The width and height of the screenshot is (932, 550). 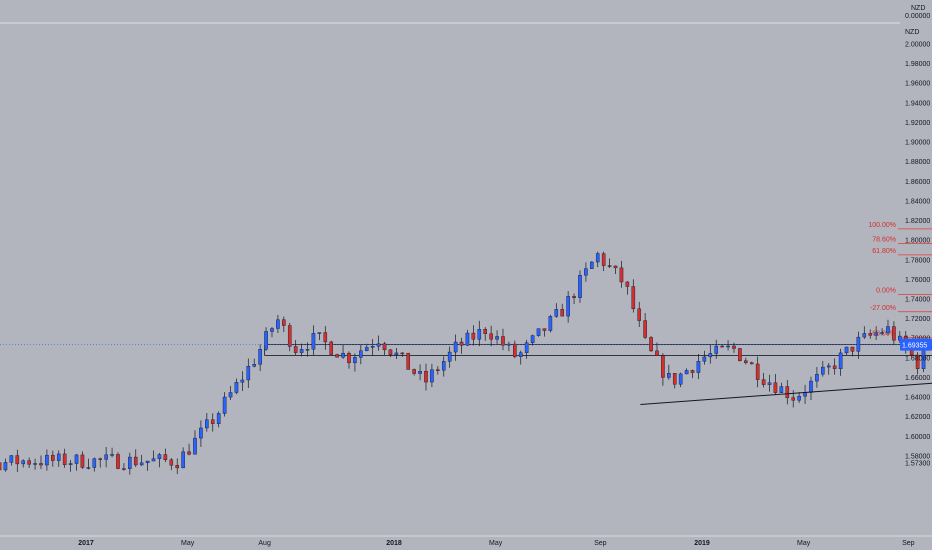 What do you see at coordinates (917, 456) in the screenshot?
I see `y-axis-tick-label: 1.58000` at bounding box center [917, 456].